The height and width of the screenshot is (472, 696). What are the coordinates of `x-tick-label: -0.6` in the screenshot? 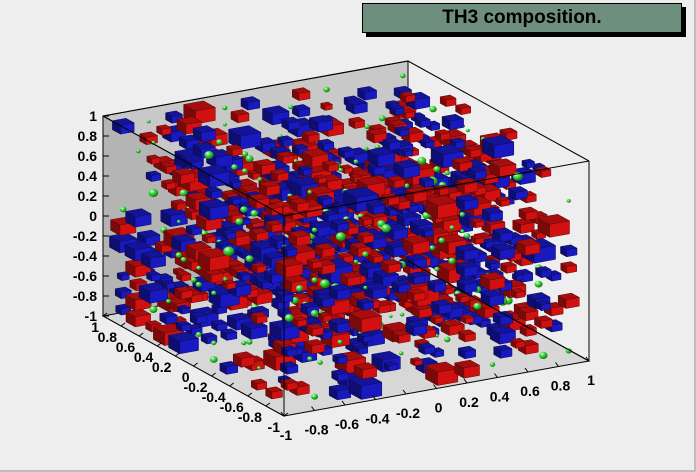 It's located at (347, 424).